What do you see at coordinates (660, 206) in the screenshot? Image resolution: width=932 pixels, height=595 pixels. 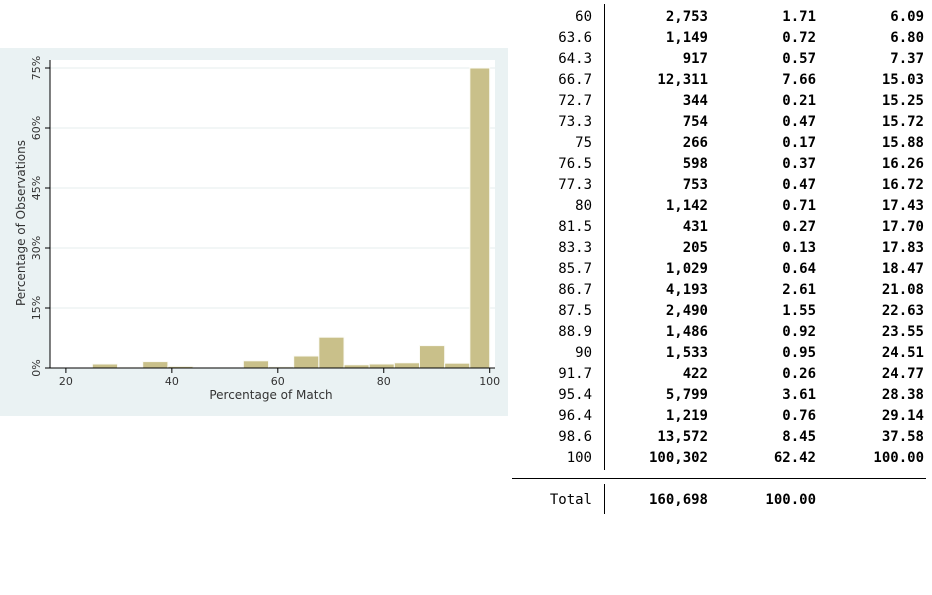 I see `row-frequency: 1,142` at bounding box center [660, 206].